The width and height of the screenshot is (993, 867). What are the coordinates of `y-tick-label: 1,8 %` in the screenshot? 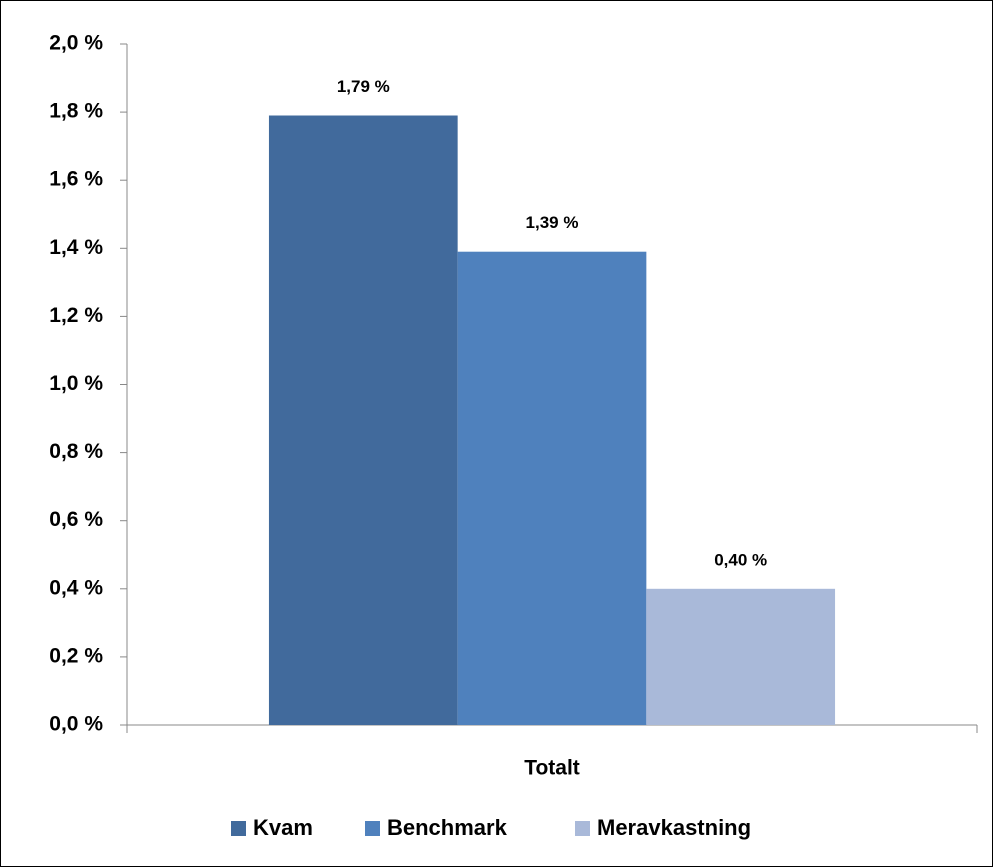 It's located at (76, 111).